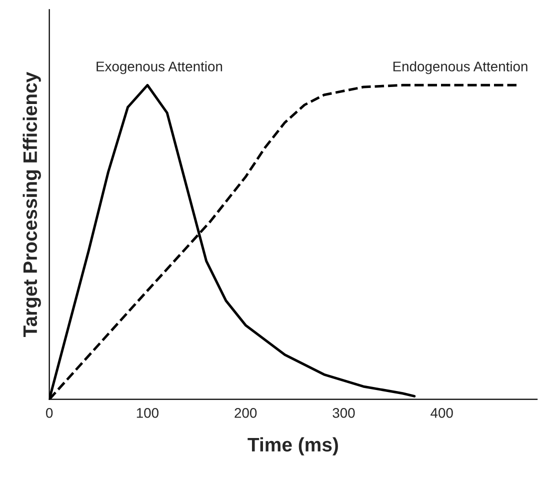 Image resolution: width=548 pixels, height=487 pixels. Describe the element at coordinates (245, 413) in the screenshot. I see `x-tick-label: 200` at that location.